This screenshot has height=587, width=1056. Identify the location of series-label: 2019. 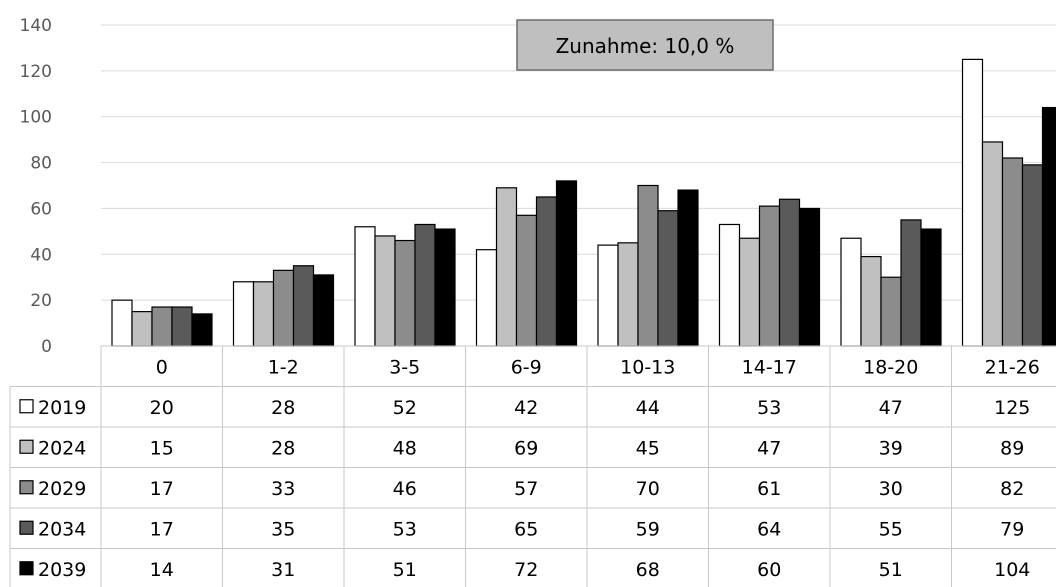
(62, 408).